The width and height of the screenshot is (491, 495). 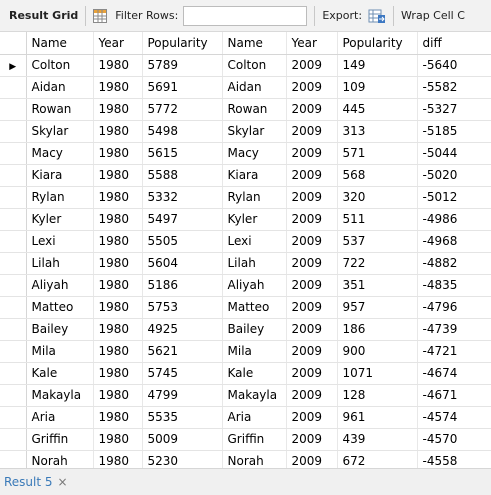 What do you see at coordinates (254, 241) in the screenshot?
I see `table-cell: Lexi` at bounding box center [254, 241].